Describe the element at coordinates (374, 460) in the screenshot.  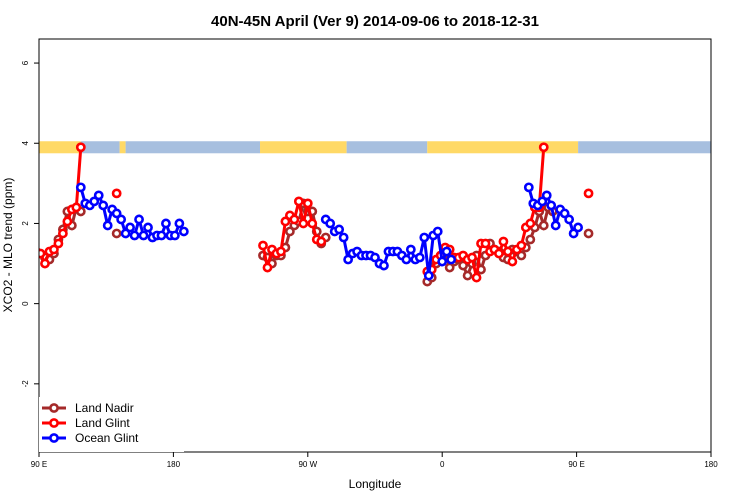
I see `x-axis: 90 E 180 90 W 0 90 E 180` at that location.